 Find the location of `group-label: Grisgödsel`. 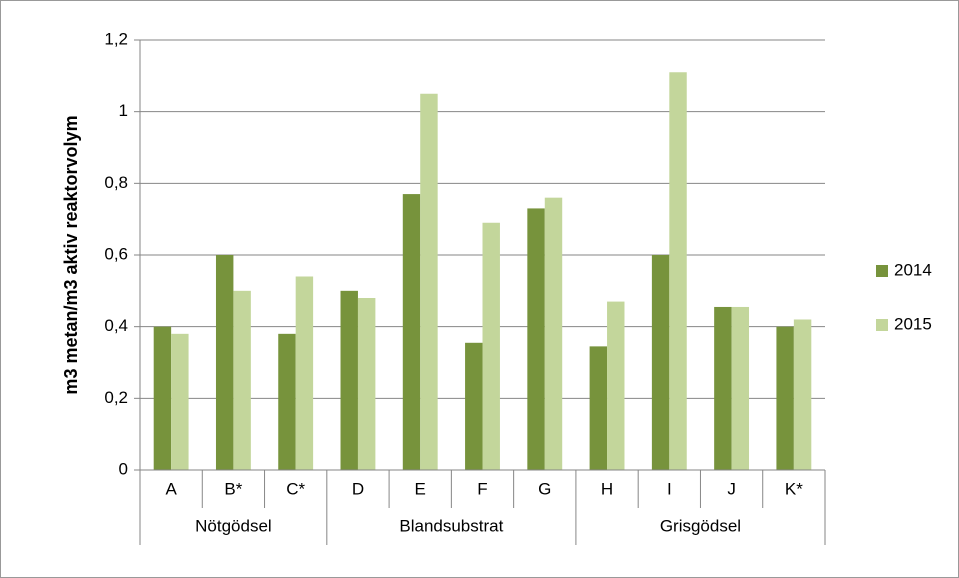

group-label: Grisgödsel is located at coordinates (700, 525).